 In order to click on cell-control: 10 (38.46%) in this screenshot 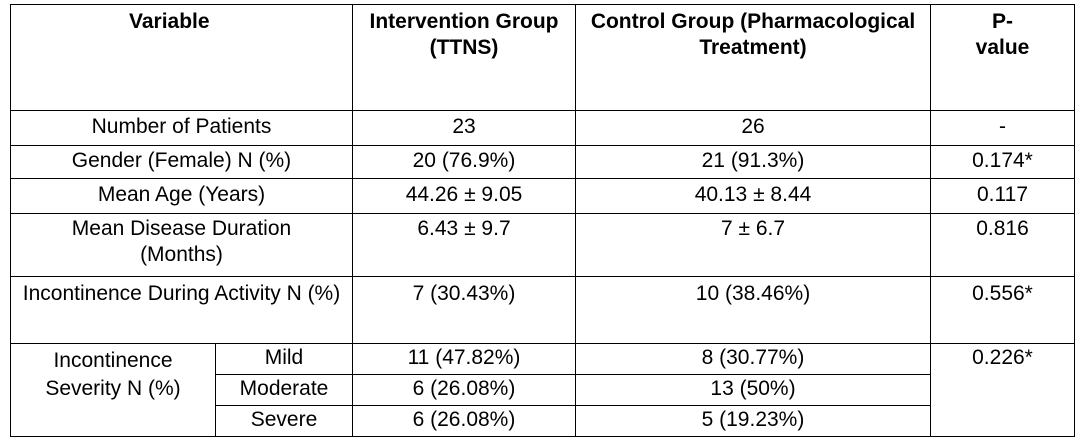, I will do `click(753, 310)`.